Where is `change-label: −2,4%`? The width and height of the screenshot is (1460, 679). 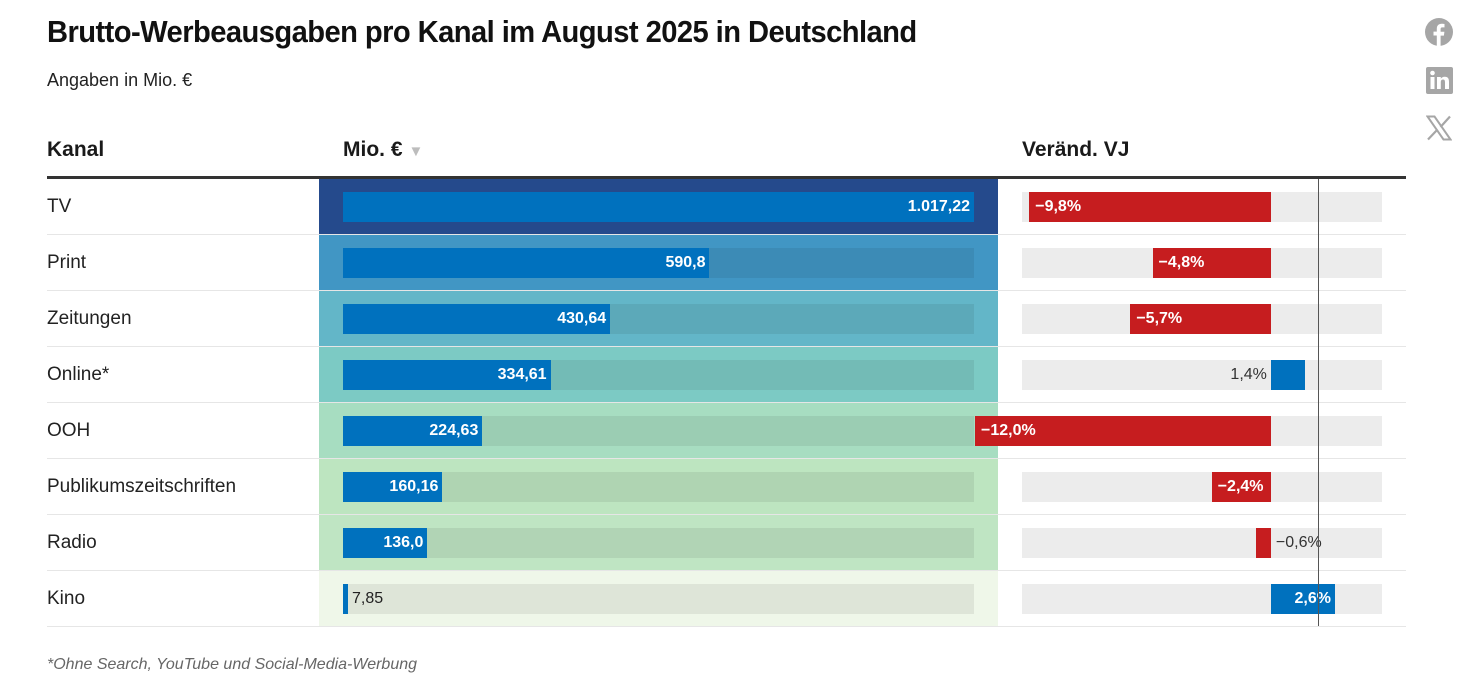
change-label: −2,4% is located at coordinates (1240, 486).